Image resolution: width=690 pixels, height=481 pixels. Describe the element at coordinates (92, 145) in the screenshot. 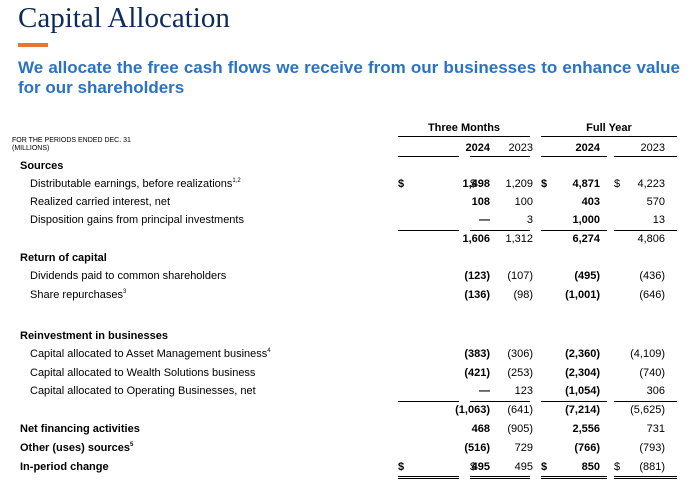

I see `periods-caption: FOR THE PERIODS ENDED DEC. 31 (MILLIONS)` at that location.